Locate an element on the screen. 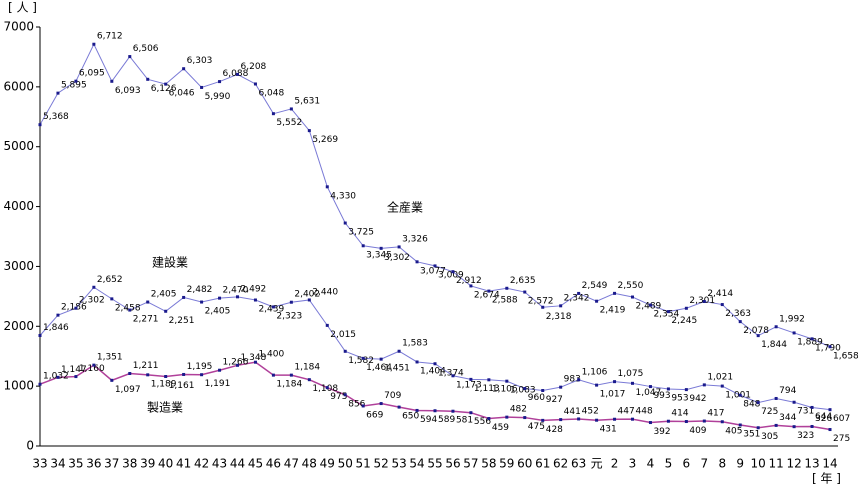 The image size is (858, 486). data-label: 2,301 is located at coordinates (702, 301).